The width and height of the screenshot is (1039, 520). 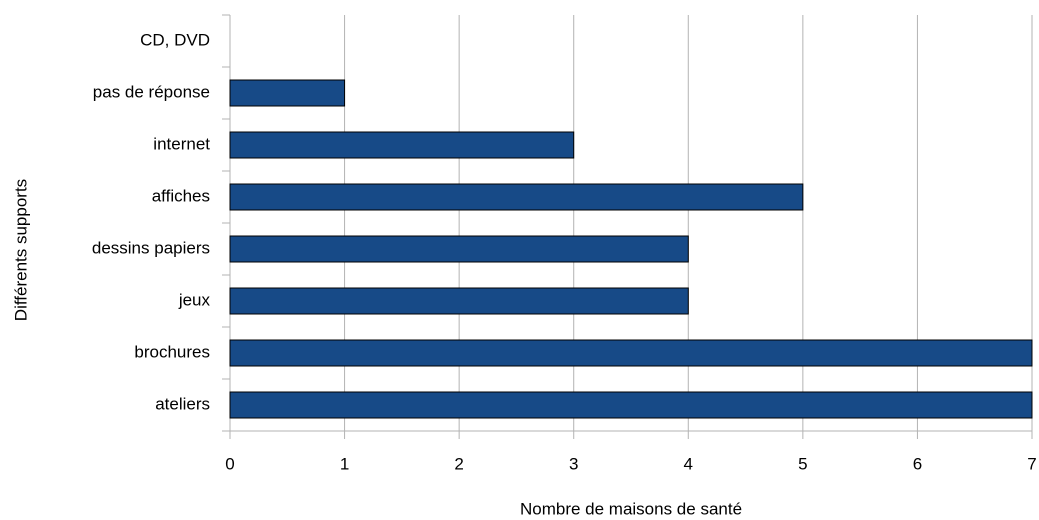 What do you see at coordinates (917, 463) in the screenshot?
I see `x-tick-label: 6` at bounding box center [917, 463].